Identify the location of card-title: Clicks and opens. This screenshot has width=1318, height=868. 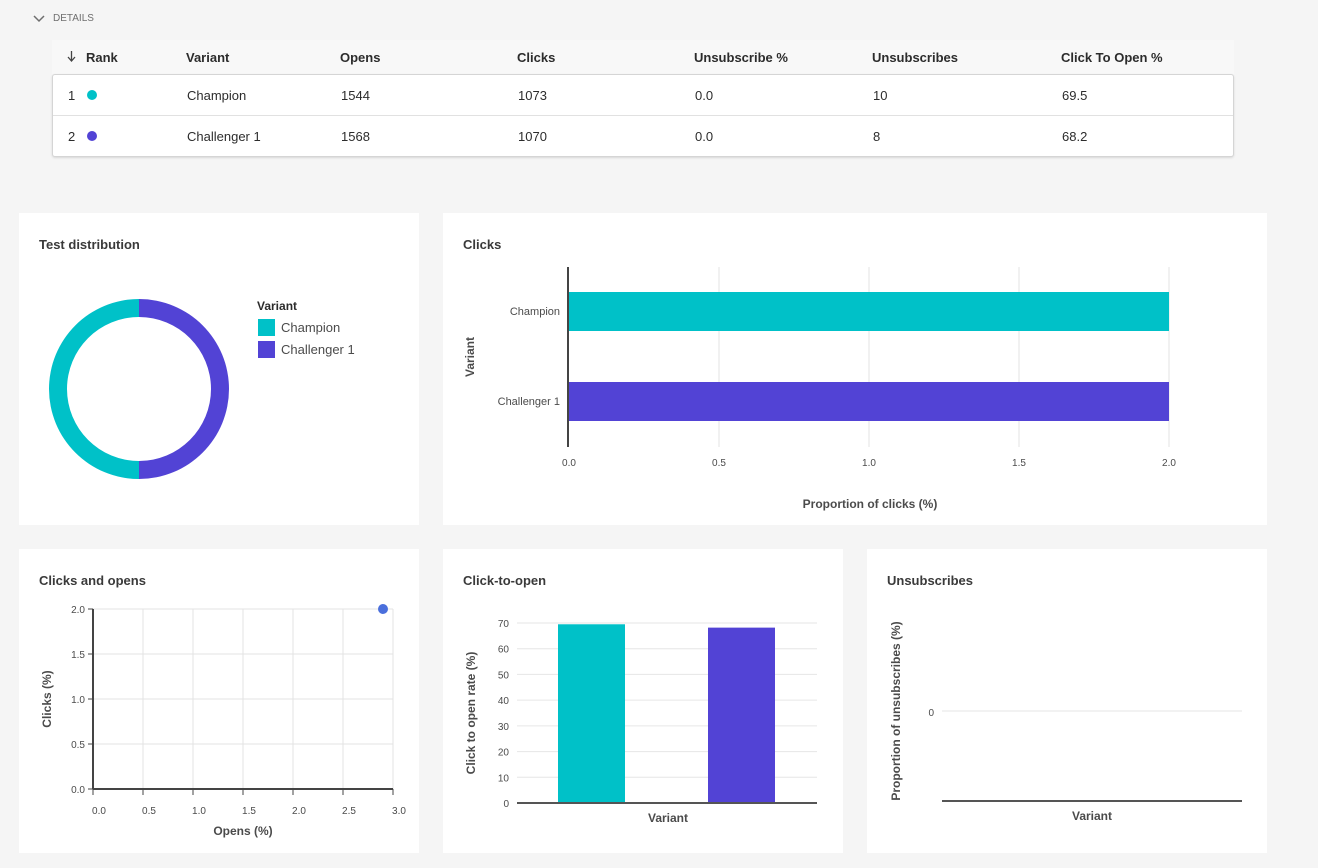
(92, 580).